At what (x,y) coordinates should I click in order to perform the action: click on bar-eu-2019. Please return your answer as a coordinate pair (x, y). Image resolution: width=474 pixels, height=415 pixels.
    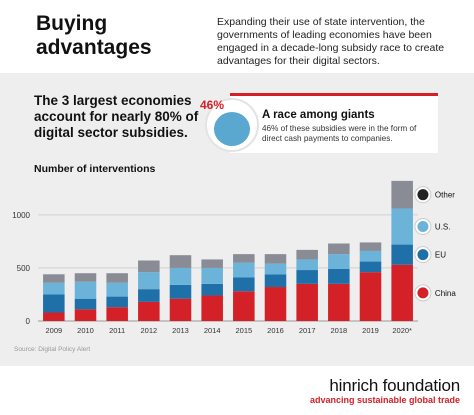
    Looking at the image, I should click on (370, 267).